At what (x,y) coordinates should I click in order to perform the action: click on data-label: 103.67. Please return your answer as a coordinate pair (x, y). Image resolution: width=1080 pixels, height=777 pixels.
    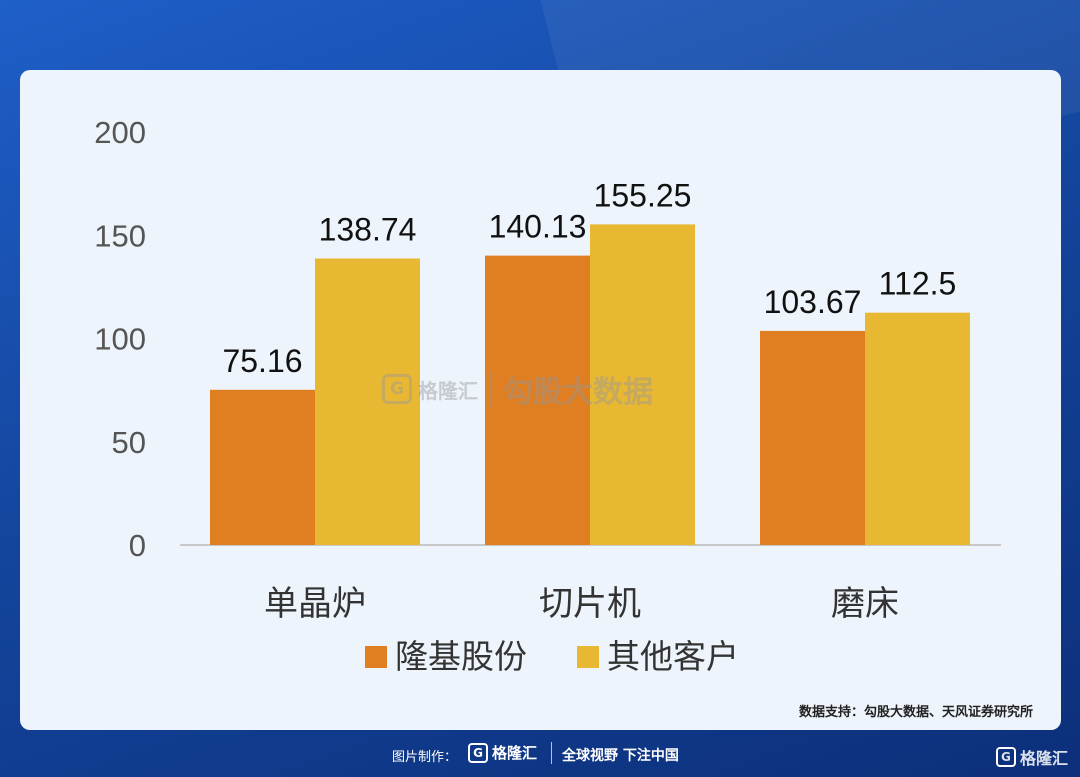
    Looking at the image, I should click on (813, 302).